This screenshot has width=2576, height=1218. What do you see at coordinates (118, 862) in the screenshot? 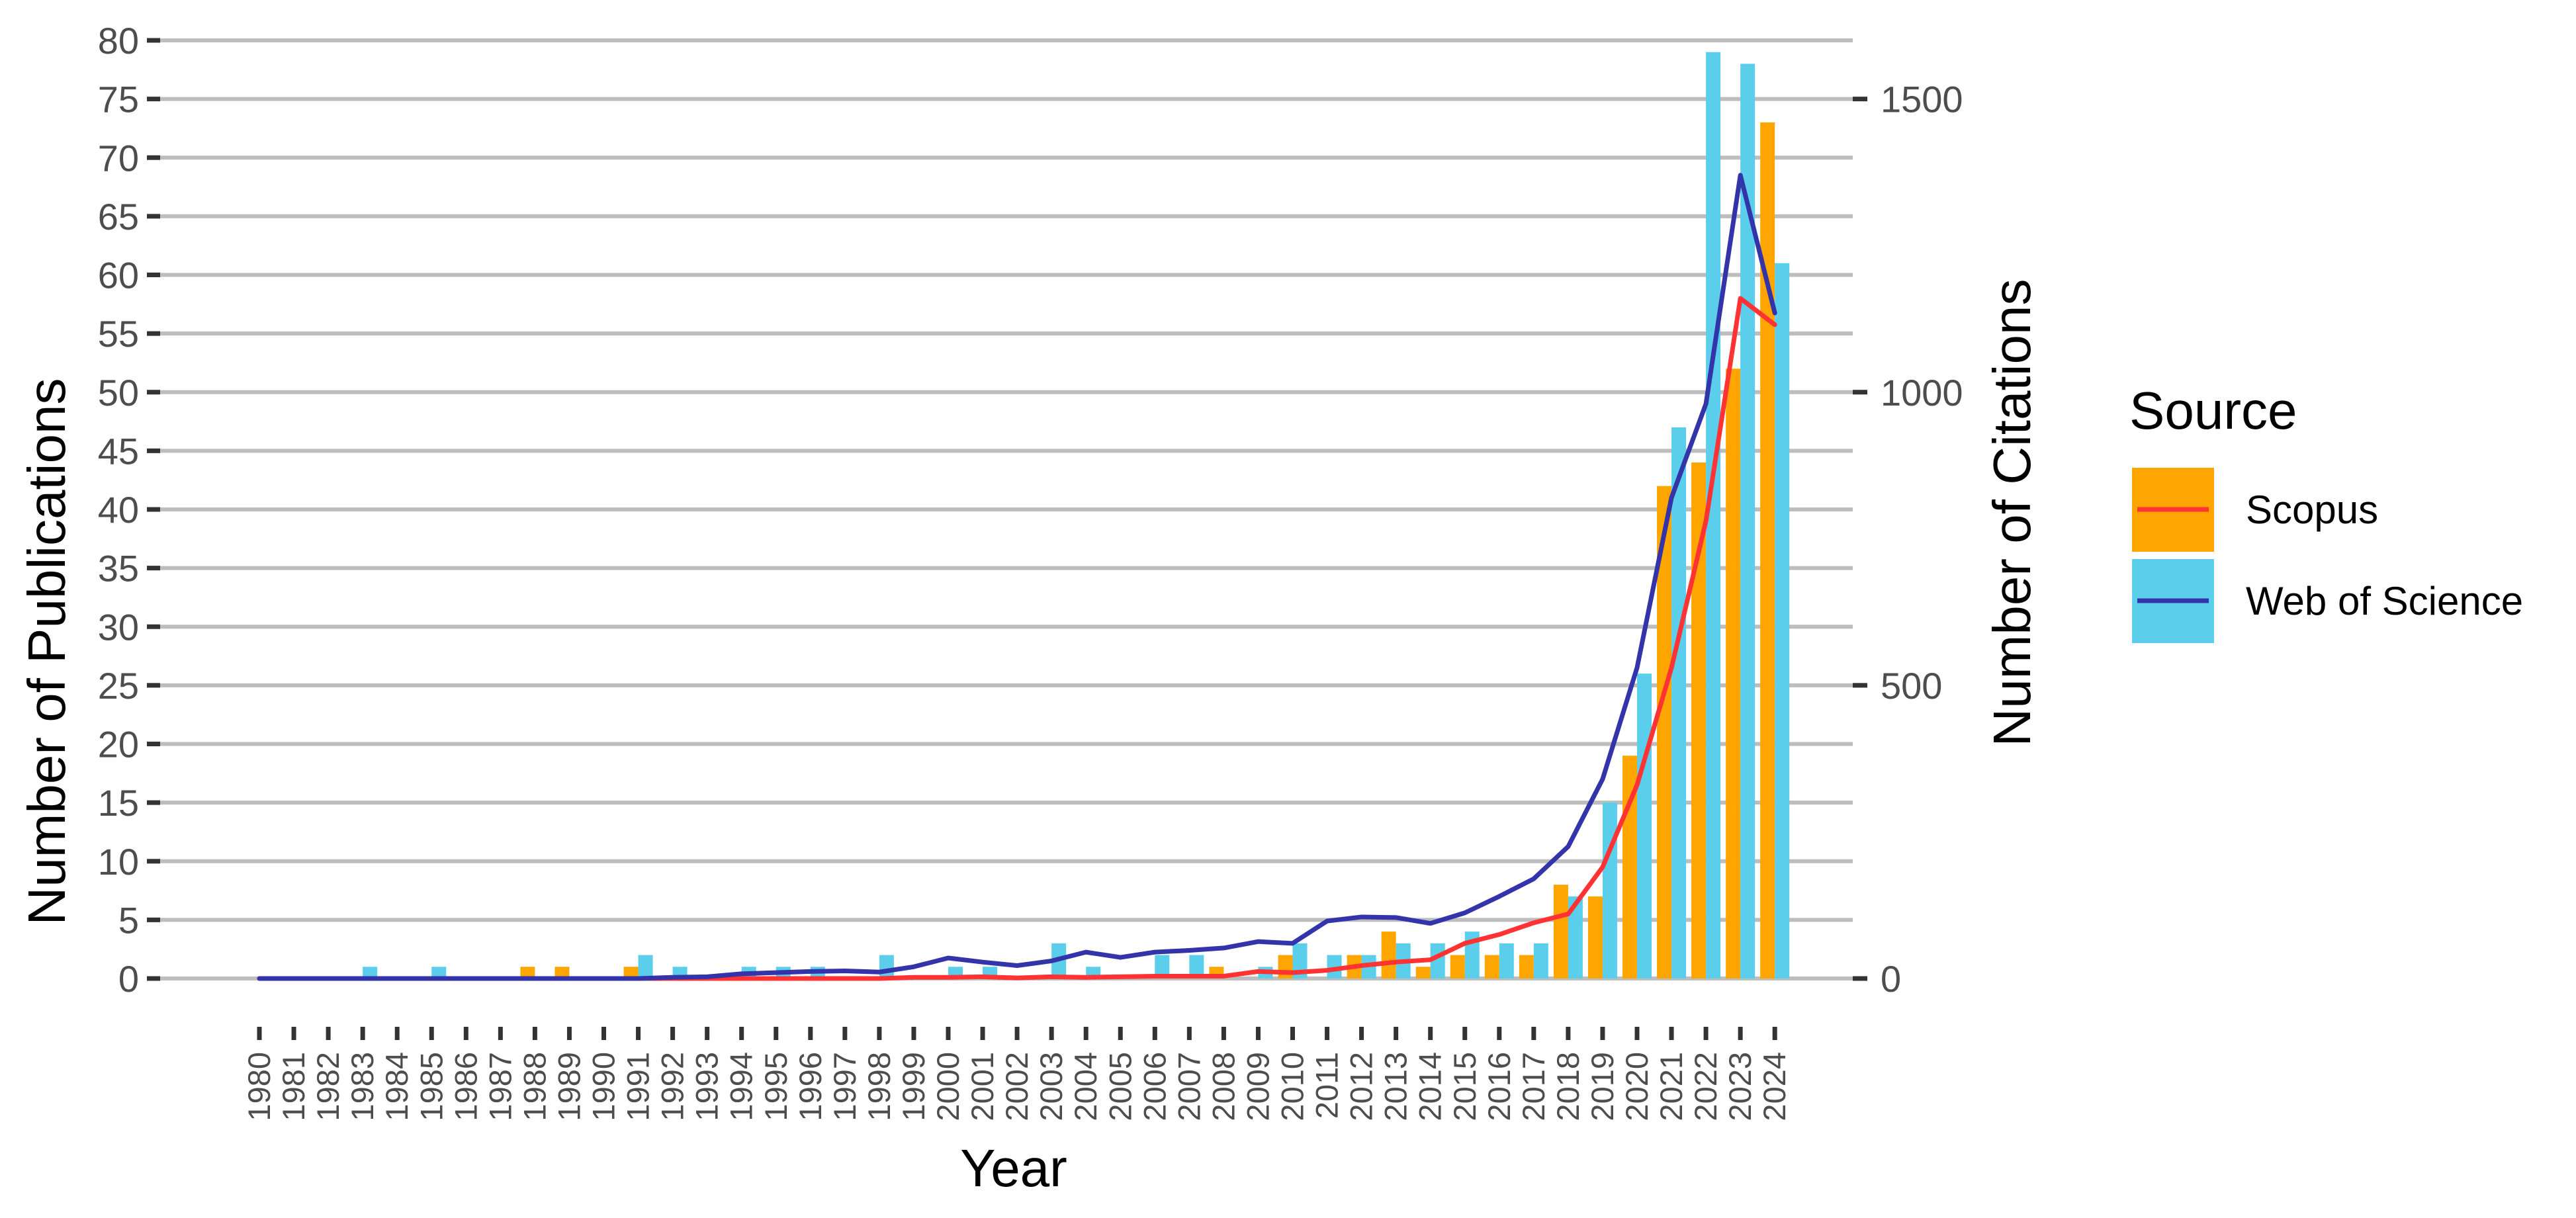
I see `y-tick-label: 10` at bounding box center [118, 862].